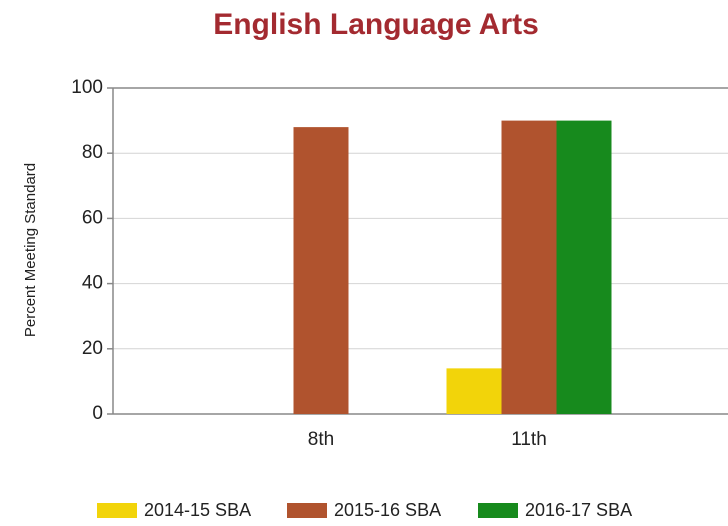 Image resolution: width=728 pixels, height=526 pixels. What do you see at coordinates (197, 510) in the screenshot?
I see `legend-label: 2014-15 SBA` at bounding box center [197, 510].